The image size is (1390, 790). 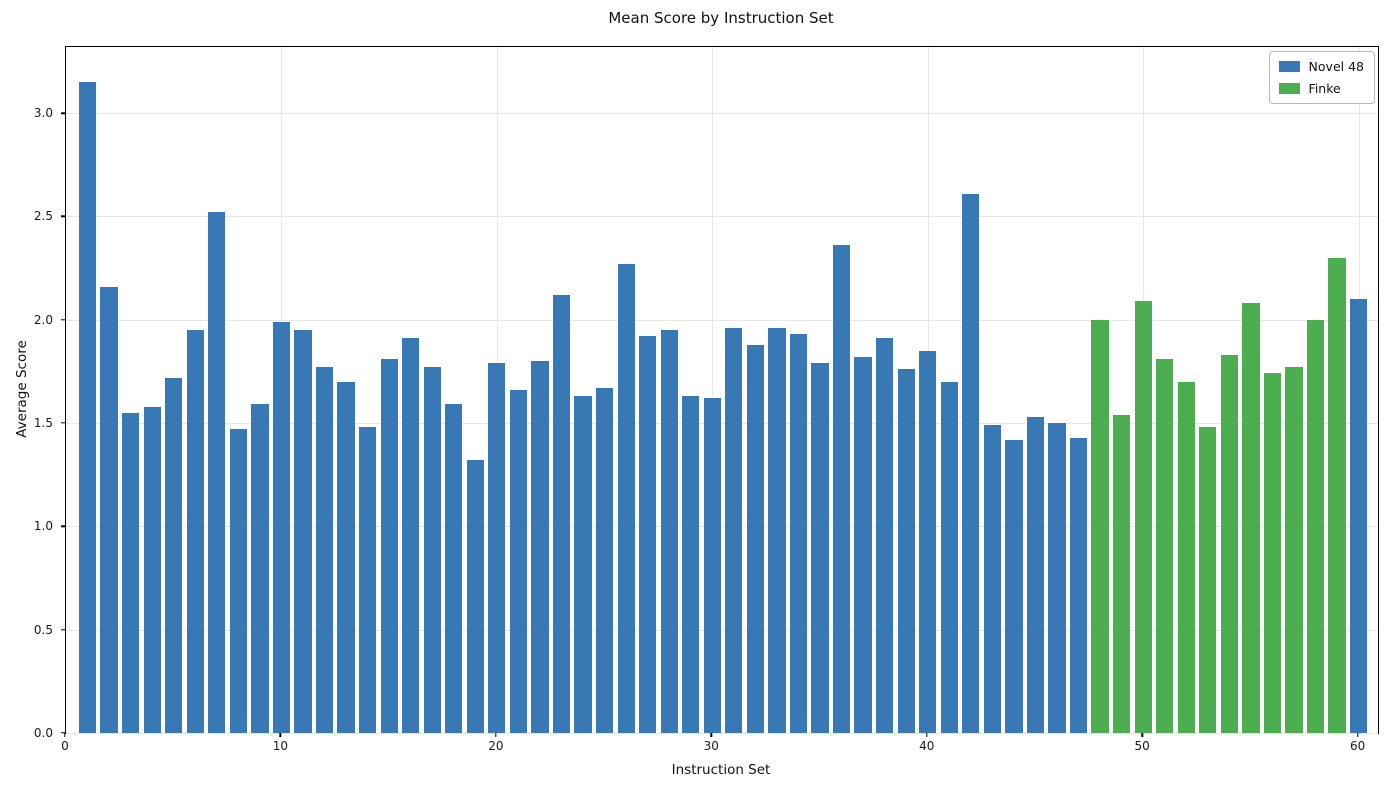 I want to click on x-tick-label: 20, so click(x=496, y=746).